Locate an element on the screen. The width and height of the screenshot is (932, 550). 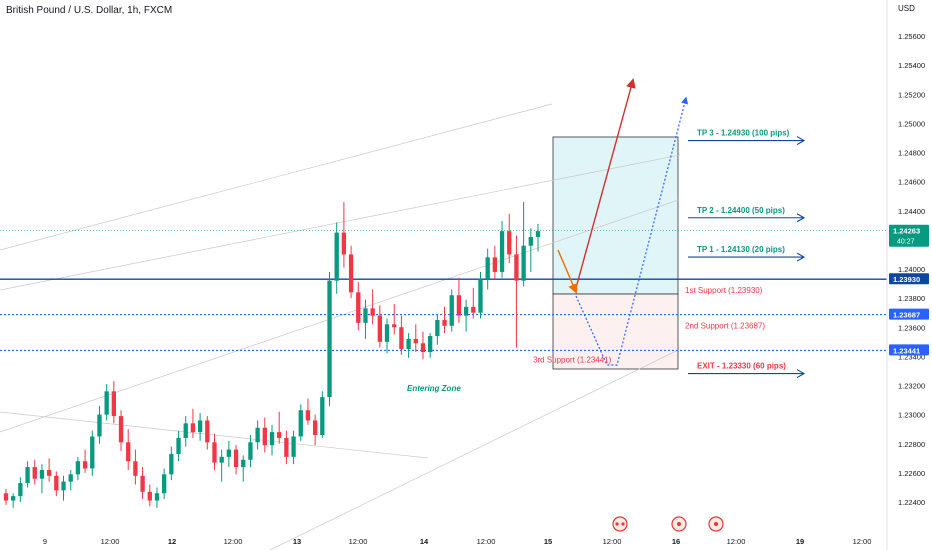
y-tick-label: 1.25000 is located at coordinates (911, 123).